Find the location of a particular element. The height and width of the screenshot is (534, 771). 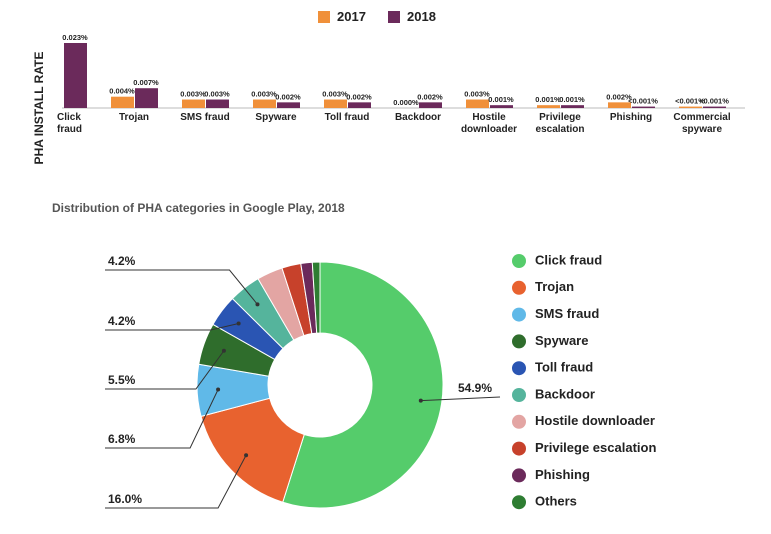

x-tick-label: SMS fraud is located at coordinates (205, 117).